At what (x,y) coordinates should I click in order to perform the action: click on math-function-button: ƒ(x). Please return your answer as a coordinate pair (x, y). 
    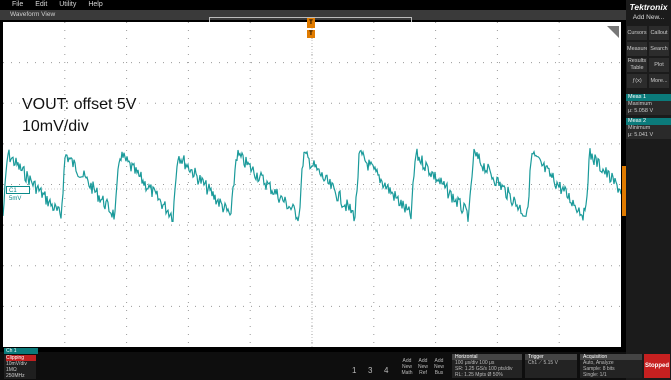
    Looking at the image, I should click on (637, 81).